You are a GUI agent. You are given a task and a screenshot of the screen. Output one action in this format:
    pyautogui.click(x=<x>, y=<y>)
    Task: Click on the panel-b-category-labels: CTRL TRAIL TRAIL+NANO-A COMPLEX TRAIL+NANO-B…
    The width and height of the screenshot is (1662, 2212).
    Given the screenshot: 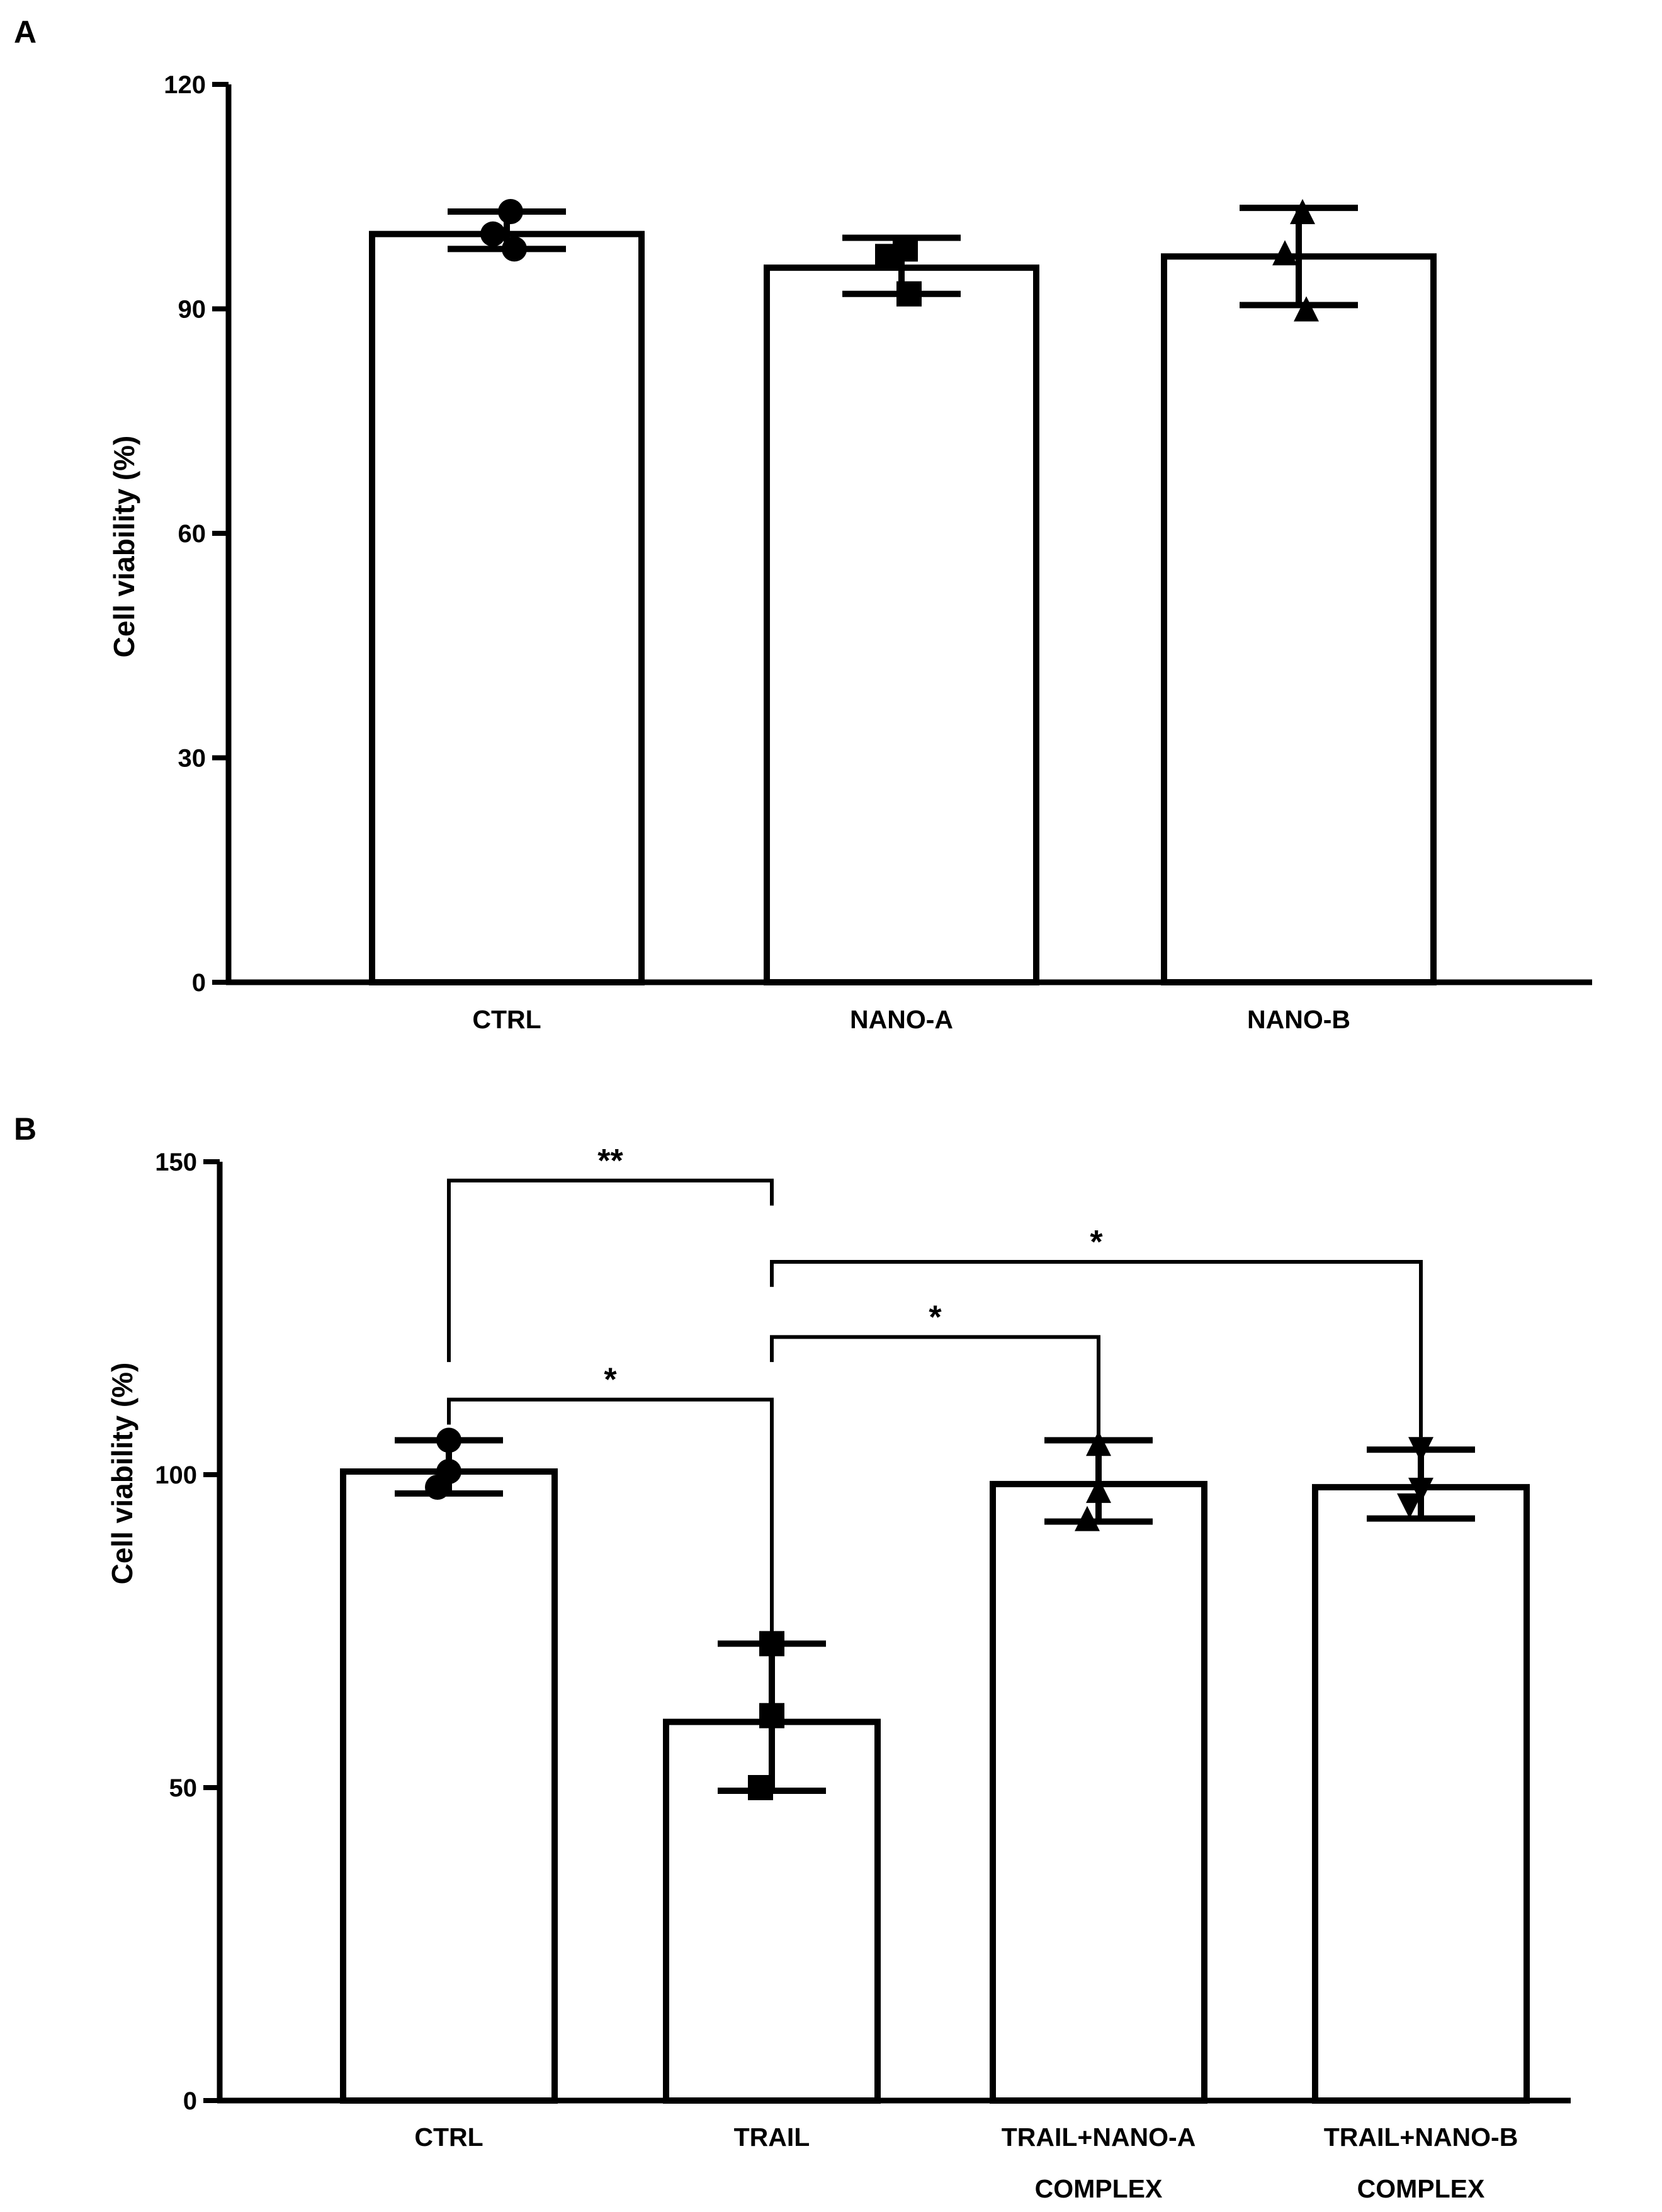 What is the action you would take?
    pyautogui.click(x=966, y=2163)
    